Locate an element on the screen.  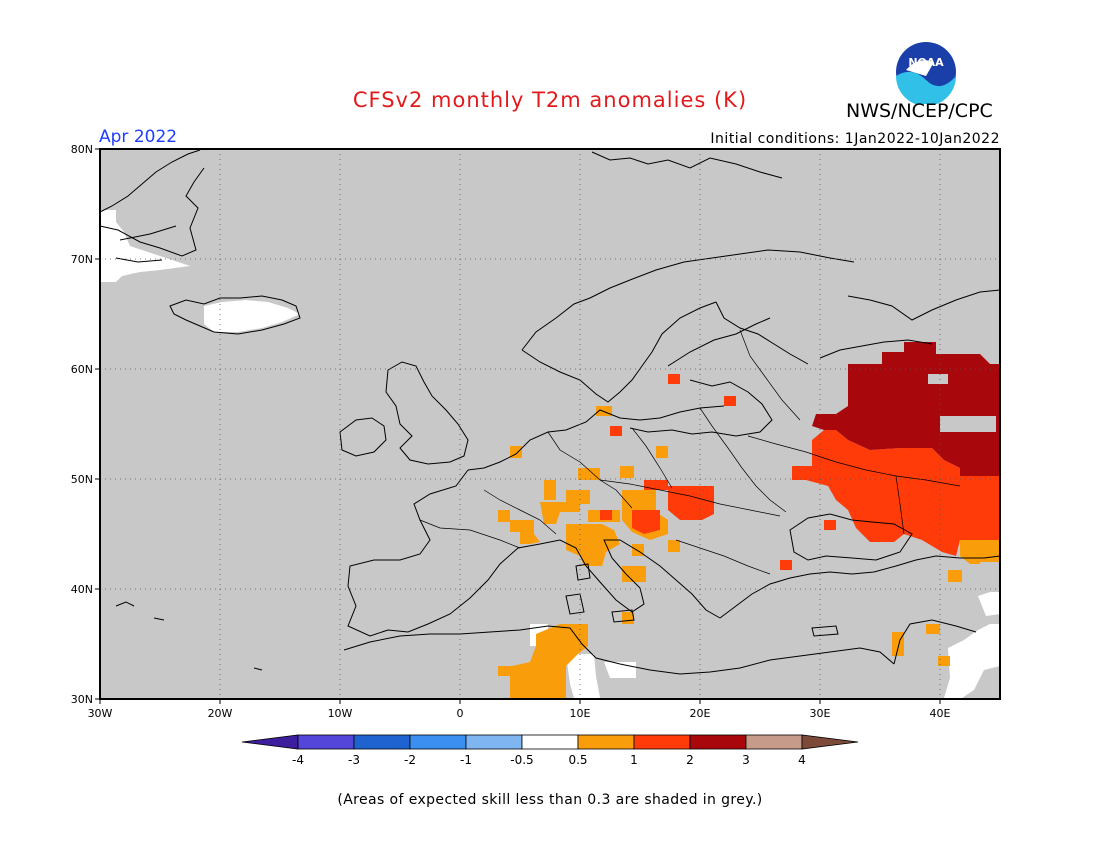
initial-conditions: Initial conditions: 1Jan2022-10Jan2022 is located at coordinates (855, 139).